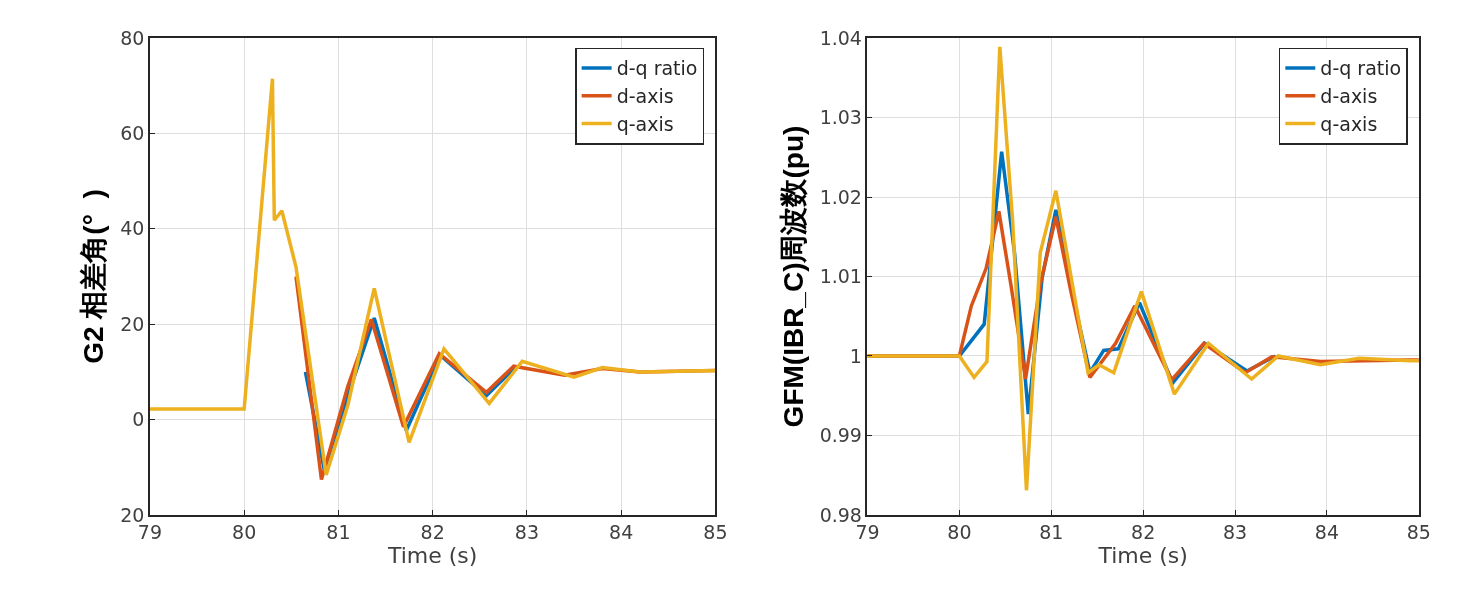 The width and height of the screenshot is (1465, 613). Describe the element at coordinates (793, 276) in the screenshot. I see `y-axis-title: GFM(IBR_C)周波数(pu)` at that location.